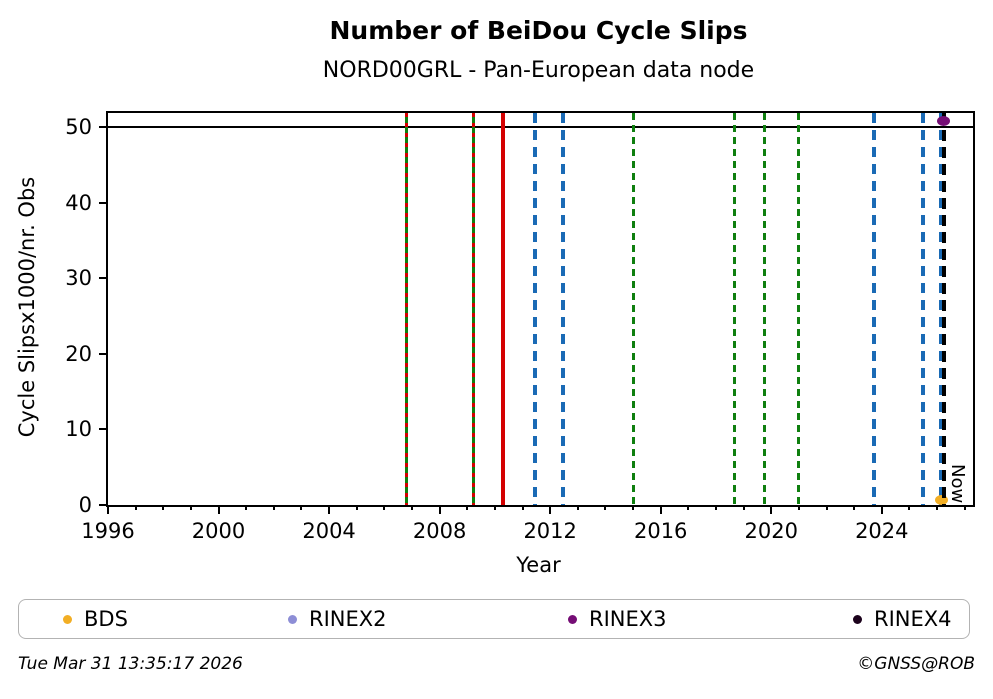  I want to click on legend-label: BDS, so click(106, 618).